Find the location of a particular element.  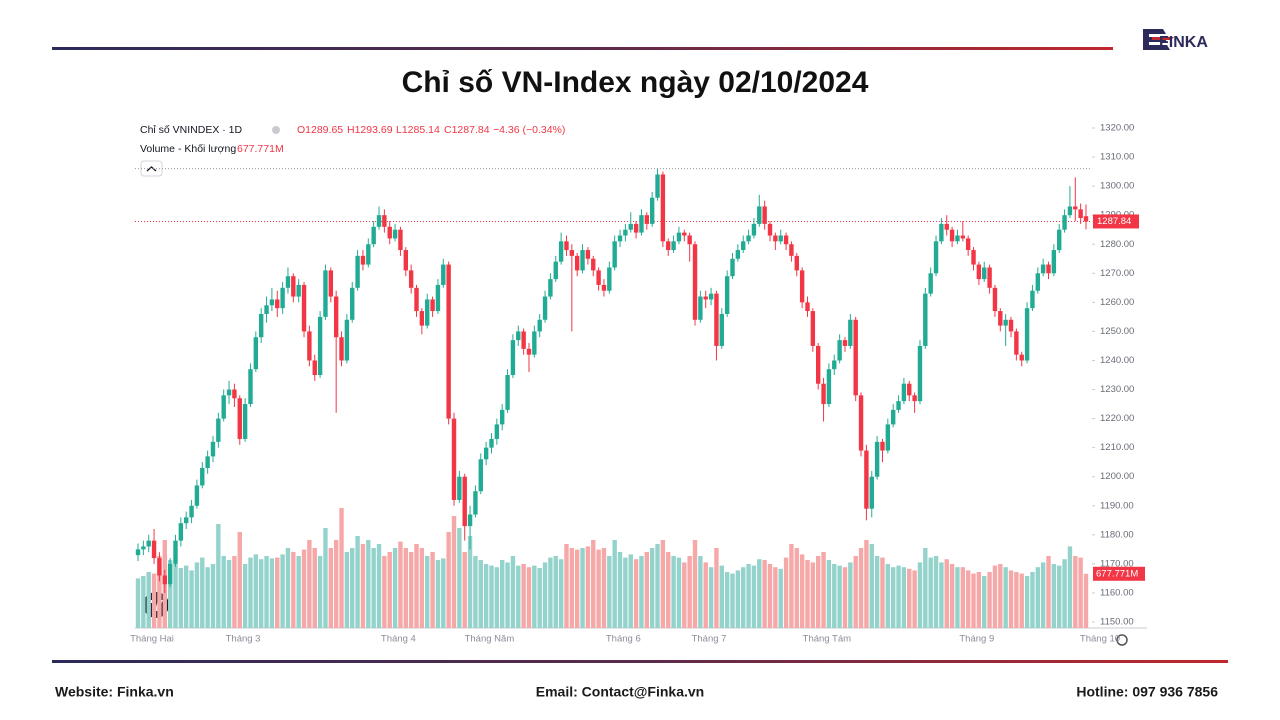

footer-rule is located at coordinates (640, 661).